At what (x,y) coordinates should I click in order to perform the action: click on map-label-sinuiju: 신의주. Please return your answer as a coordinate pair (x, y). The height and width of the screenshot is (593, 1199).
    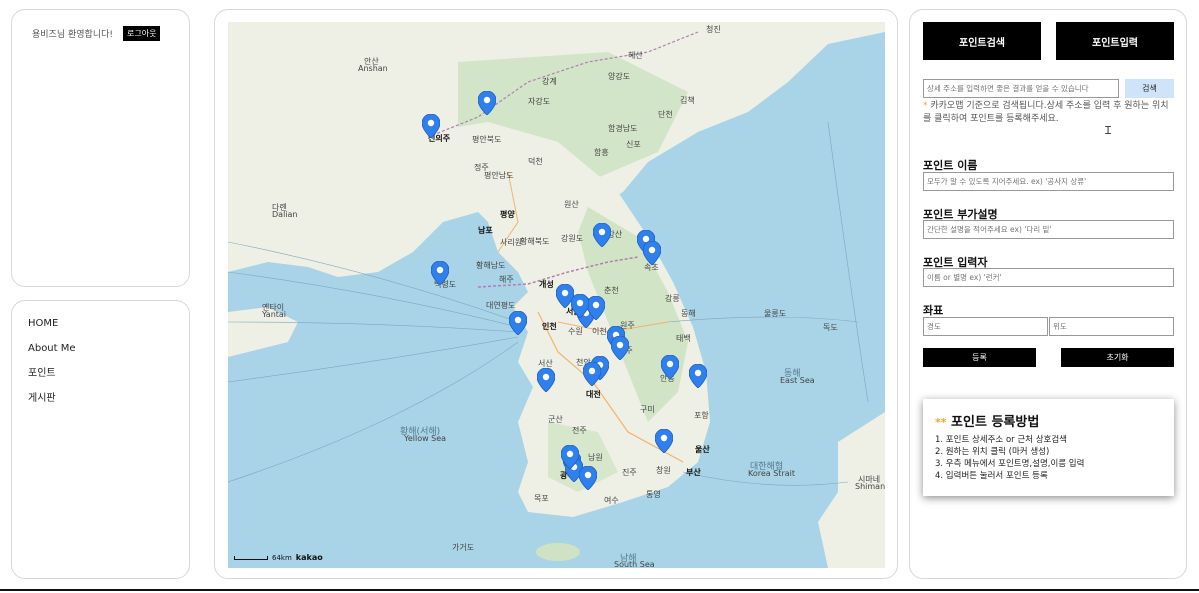
    Looking at the image, I should click on (439, 138).